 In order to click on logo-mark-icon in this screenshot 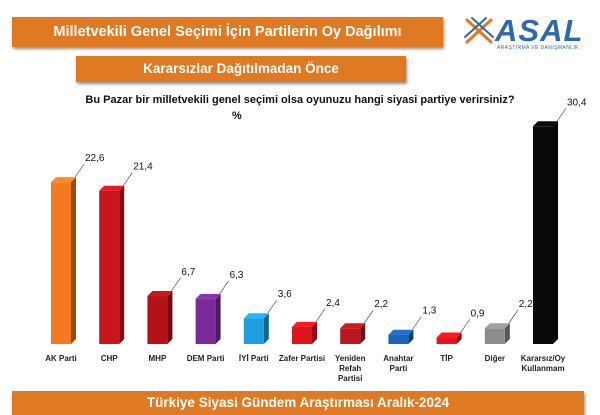, I will do `click(479, 30)`.